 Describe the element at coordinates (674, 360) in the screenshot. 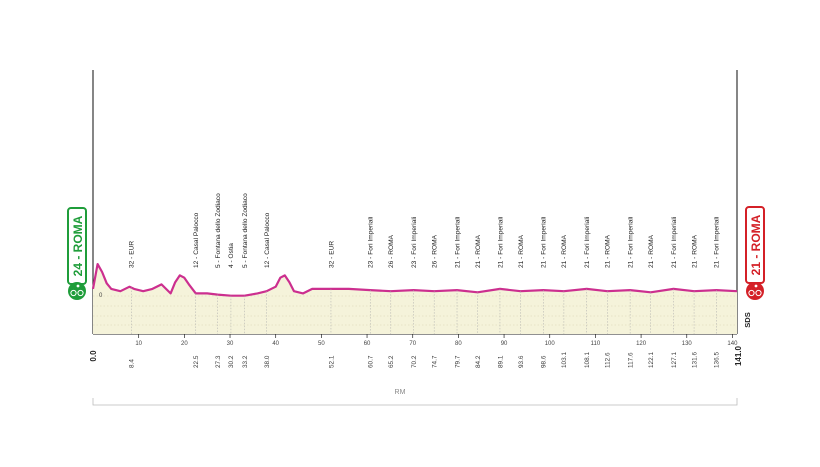

I see `waypoint-km: 127.1` at that location.